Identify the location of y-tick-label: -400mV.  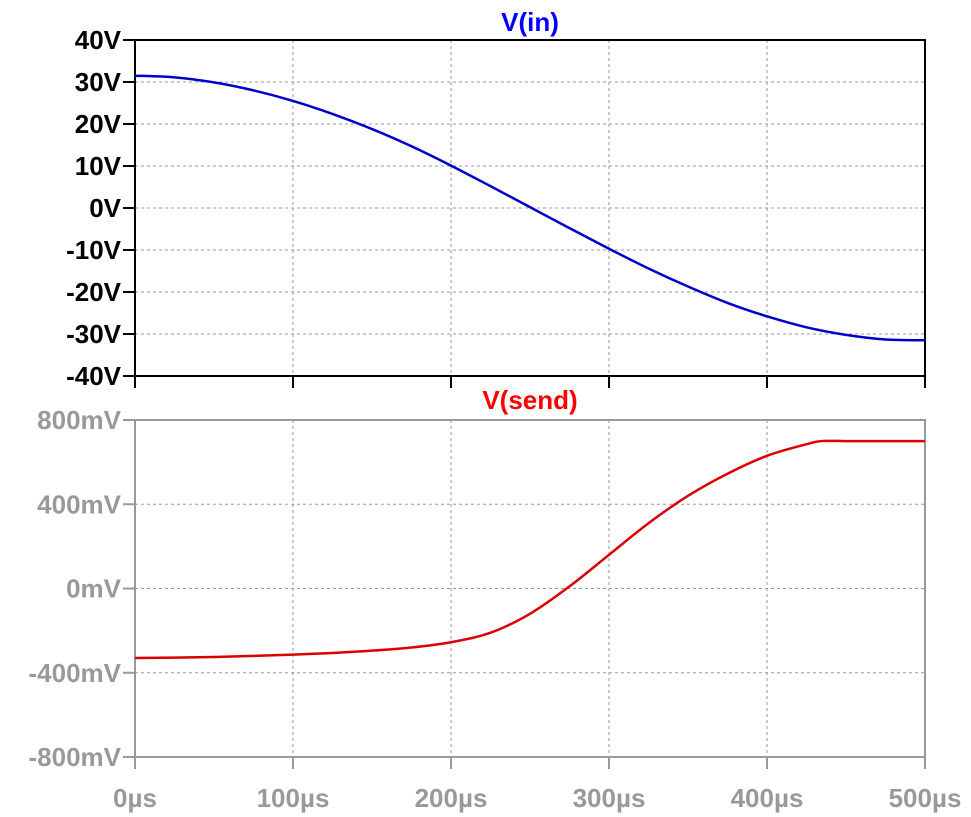
(75, 673).